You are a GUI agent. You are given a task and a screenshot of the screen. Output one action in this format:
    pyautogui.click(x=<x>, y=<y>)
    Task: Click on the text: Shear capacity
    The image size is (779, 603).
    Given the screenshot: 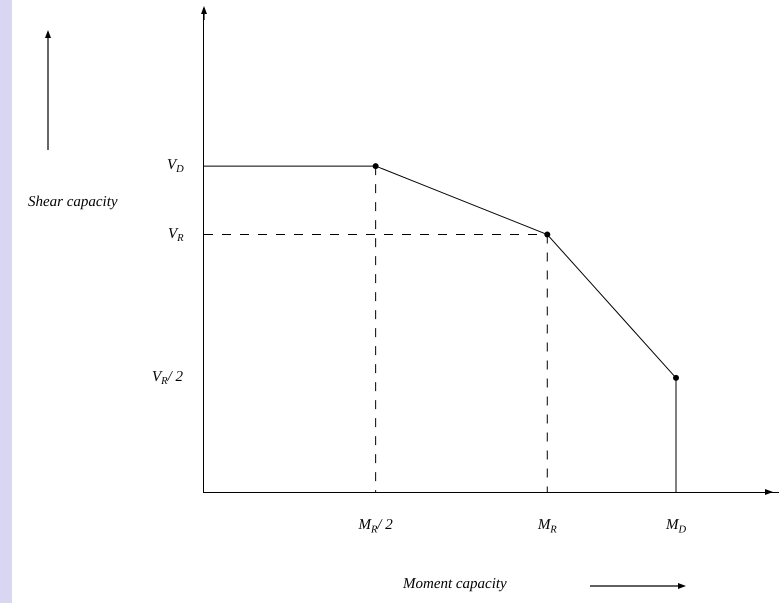 What is the action you would take?
    pyautogui.click(x=73, y=202)
    